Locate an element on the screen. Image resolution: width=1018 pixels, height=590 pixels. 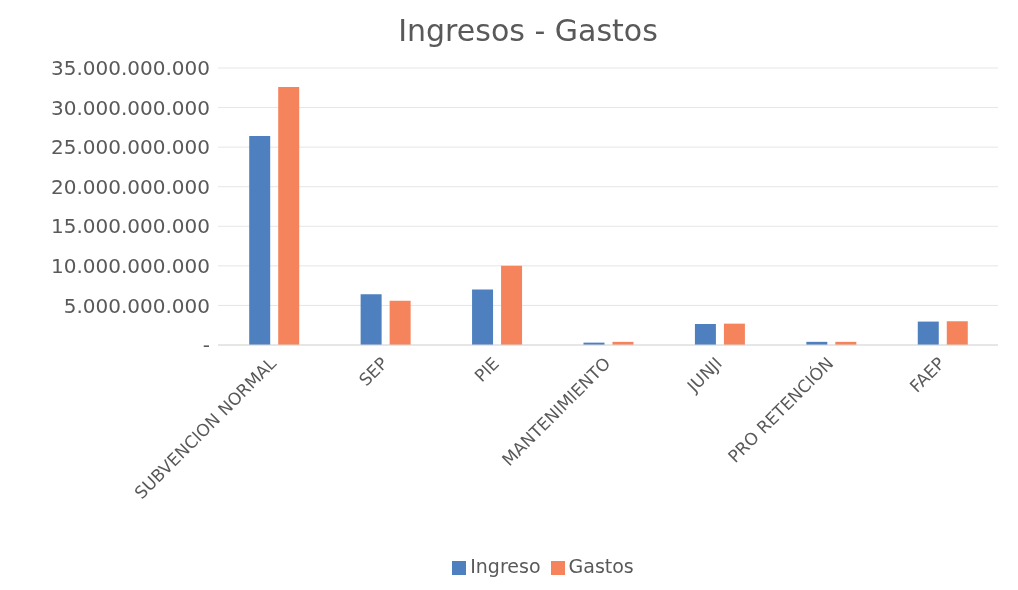
y-tick-label: - is located at coordinates (206, 345).